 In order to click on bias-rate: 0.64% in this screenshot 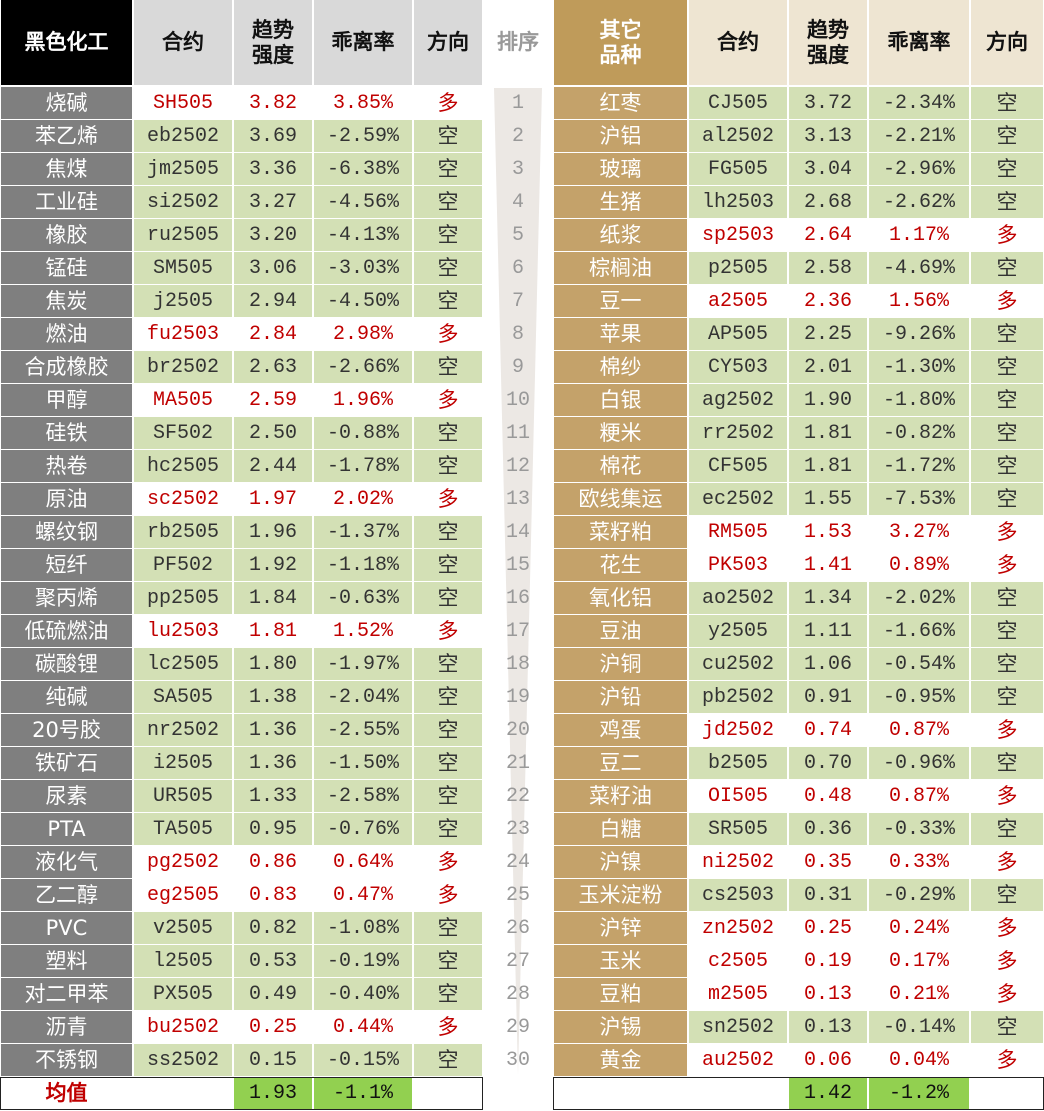, I will do `click(363, 862)`.